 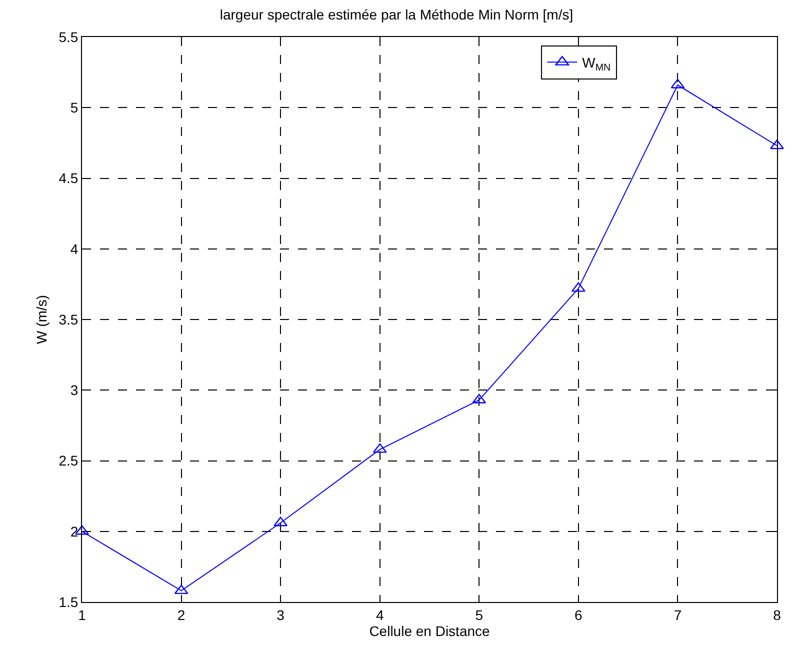 I want to click on x-tick-label: 4, so click(x=380, y=614).